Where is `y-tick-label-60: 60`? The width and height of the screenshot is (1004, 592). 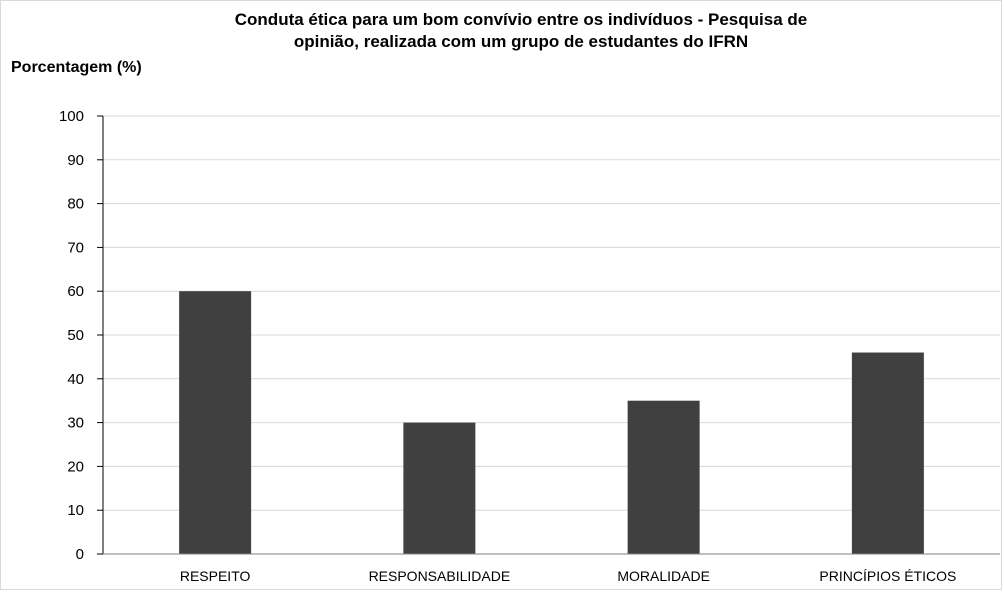 y-tick-label-60: 60 is located at coordinates (75, 291).